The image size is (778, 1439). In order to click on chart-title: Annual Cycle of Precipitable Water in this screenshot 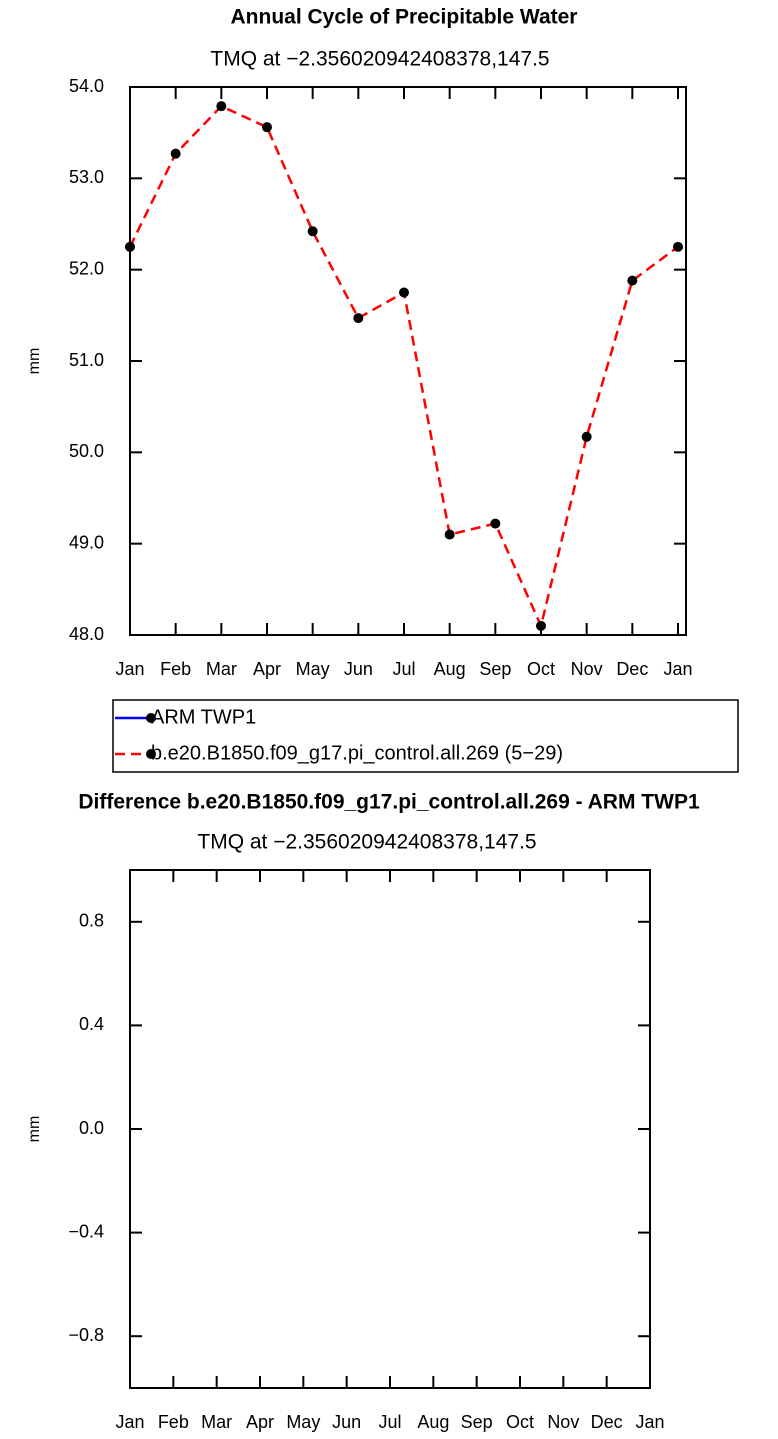, I will do `click(404, 17)`.